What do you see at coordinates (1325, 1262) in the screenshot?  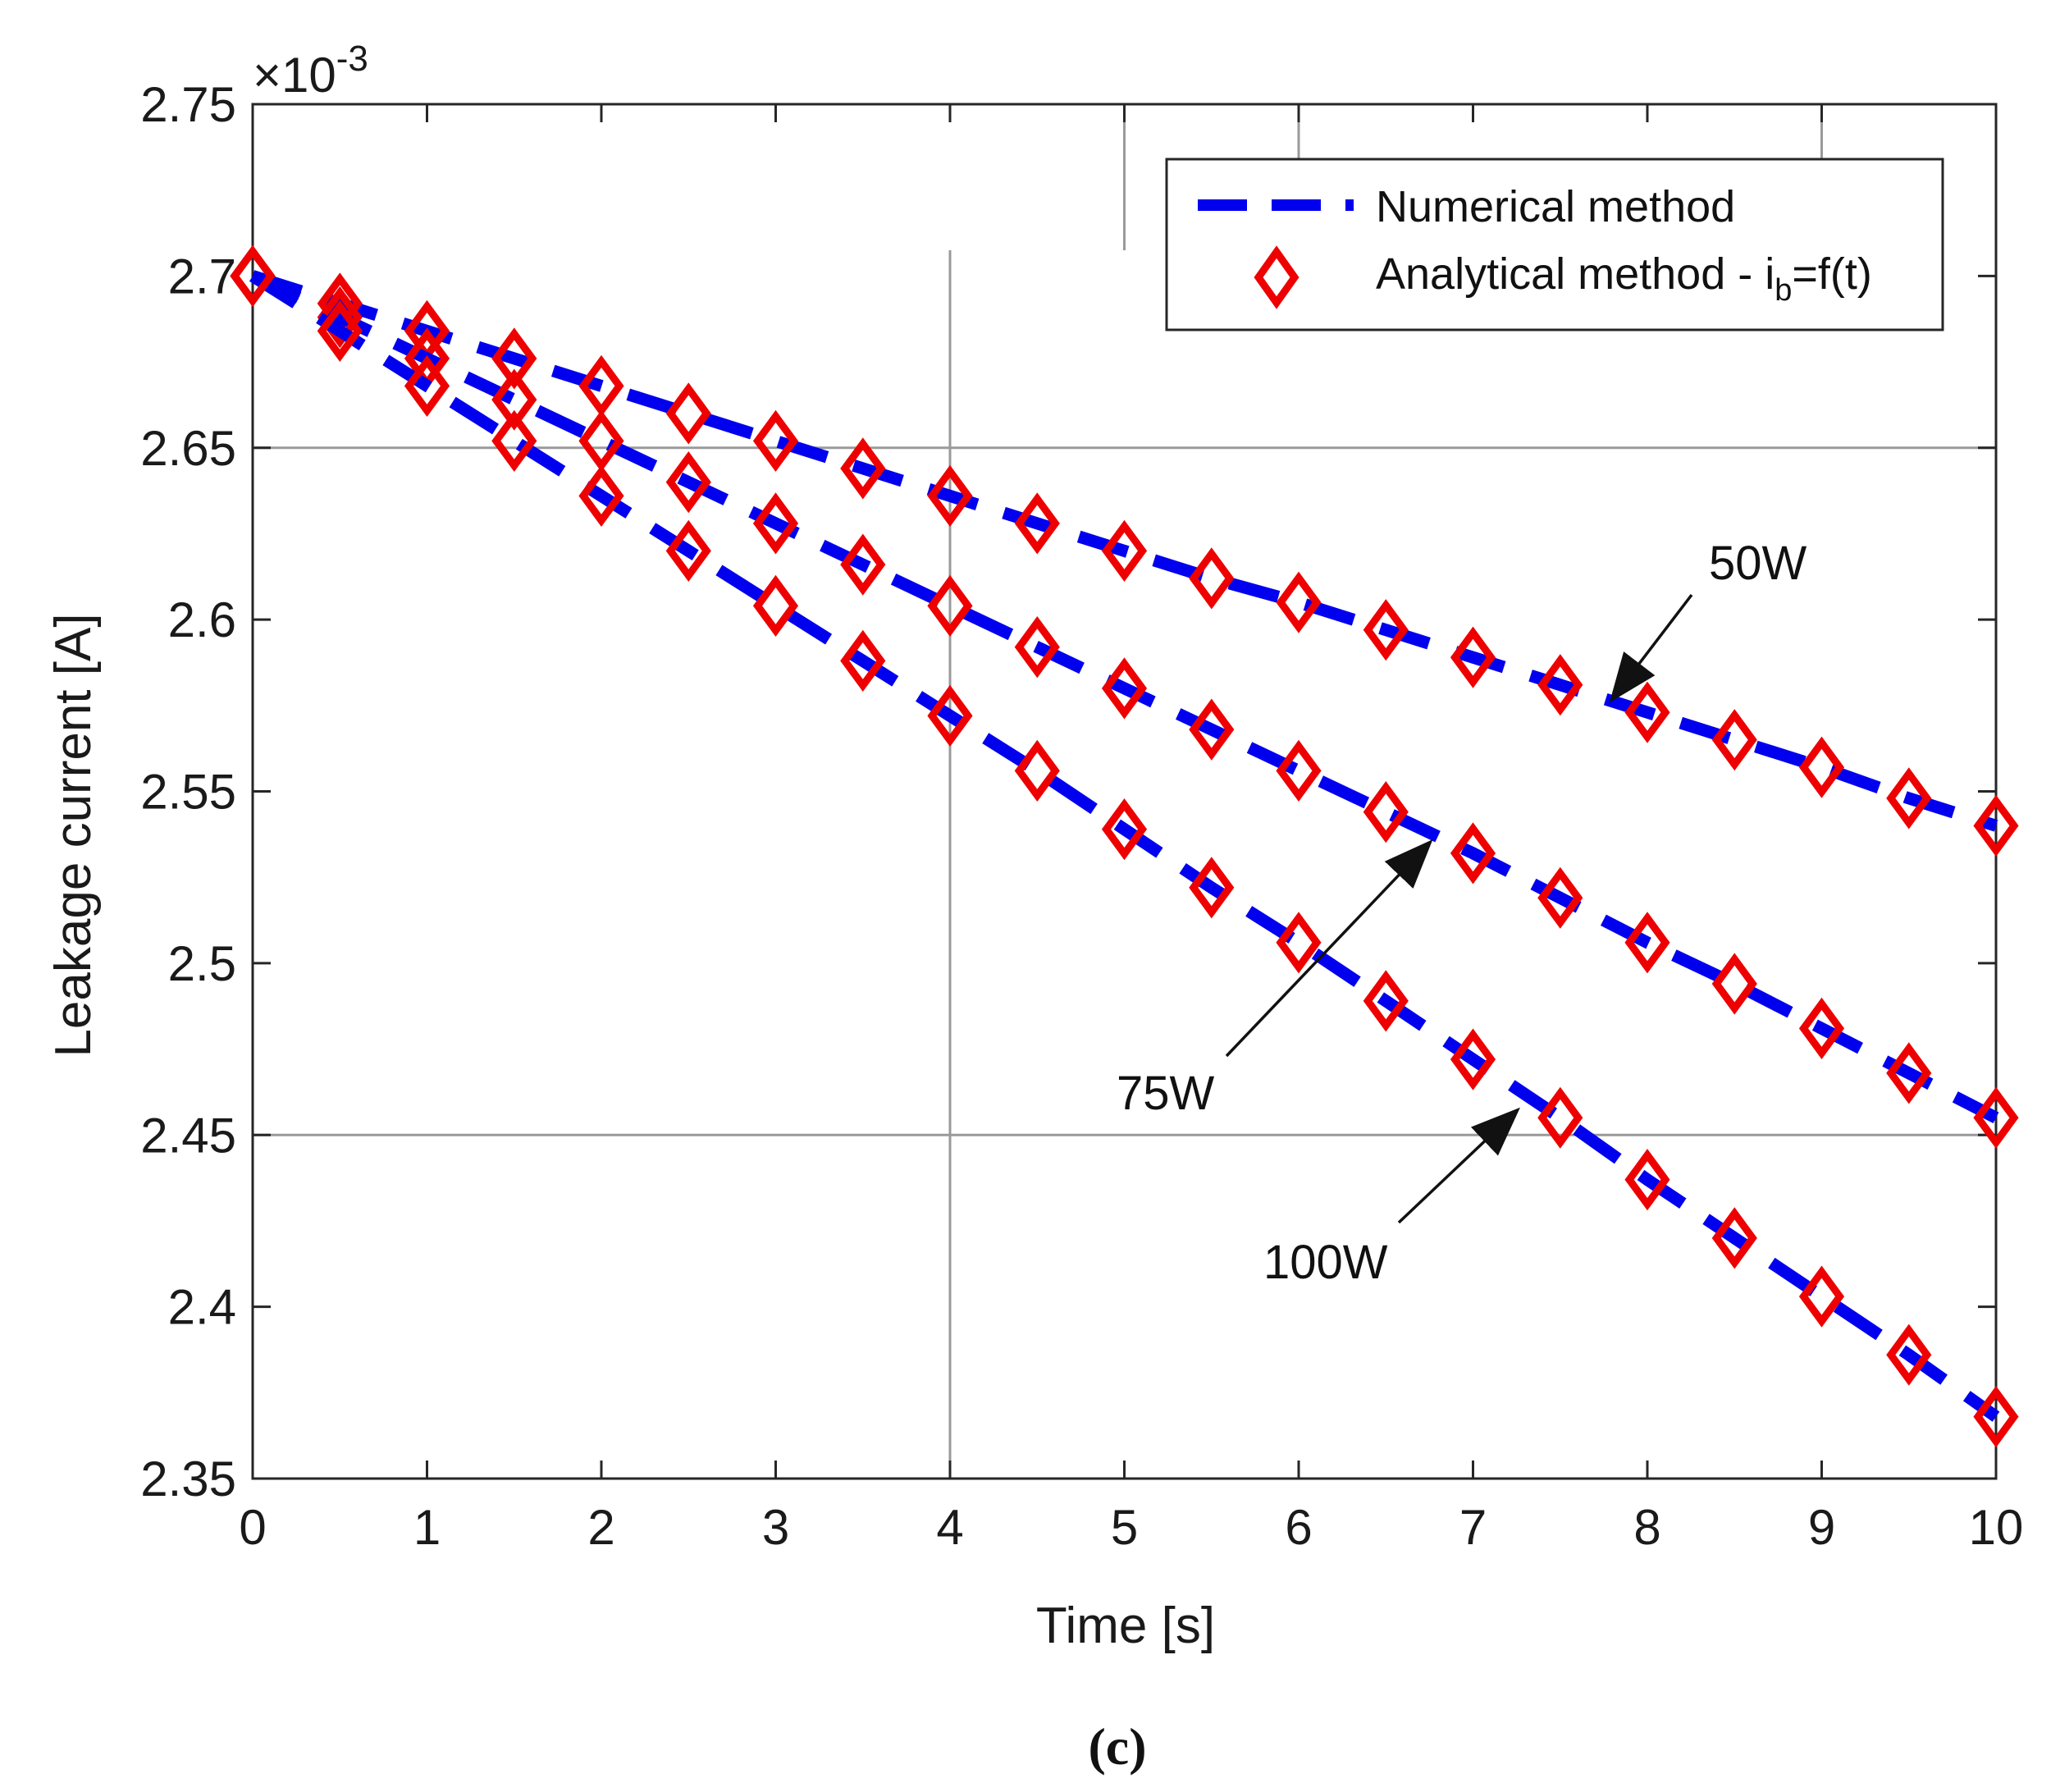 I see `annotation-label-100W: 100W` at bounding box center [1325, 1262].